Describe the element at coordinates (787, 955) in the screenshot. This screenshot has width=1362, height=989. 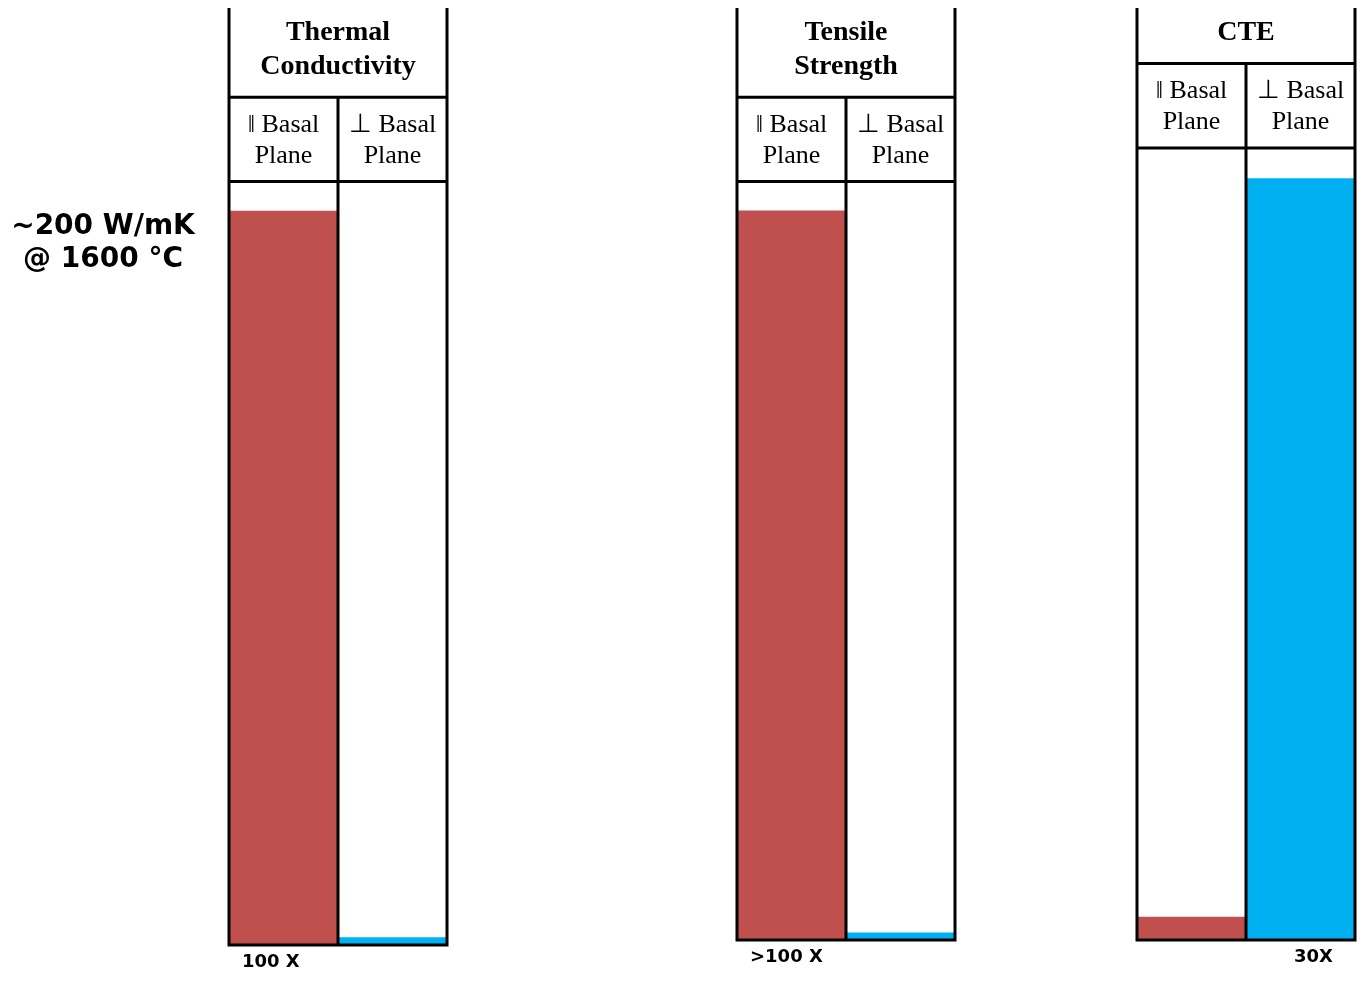
I see `text: >100 X` at that location.